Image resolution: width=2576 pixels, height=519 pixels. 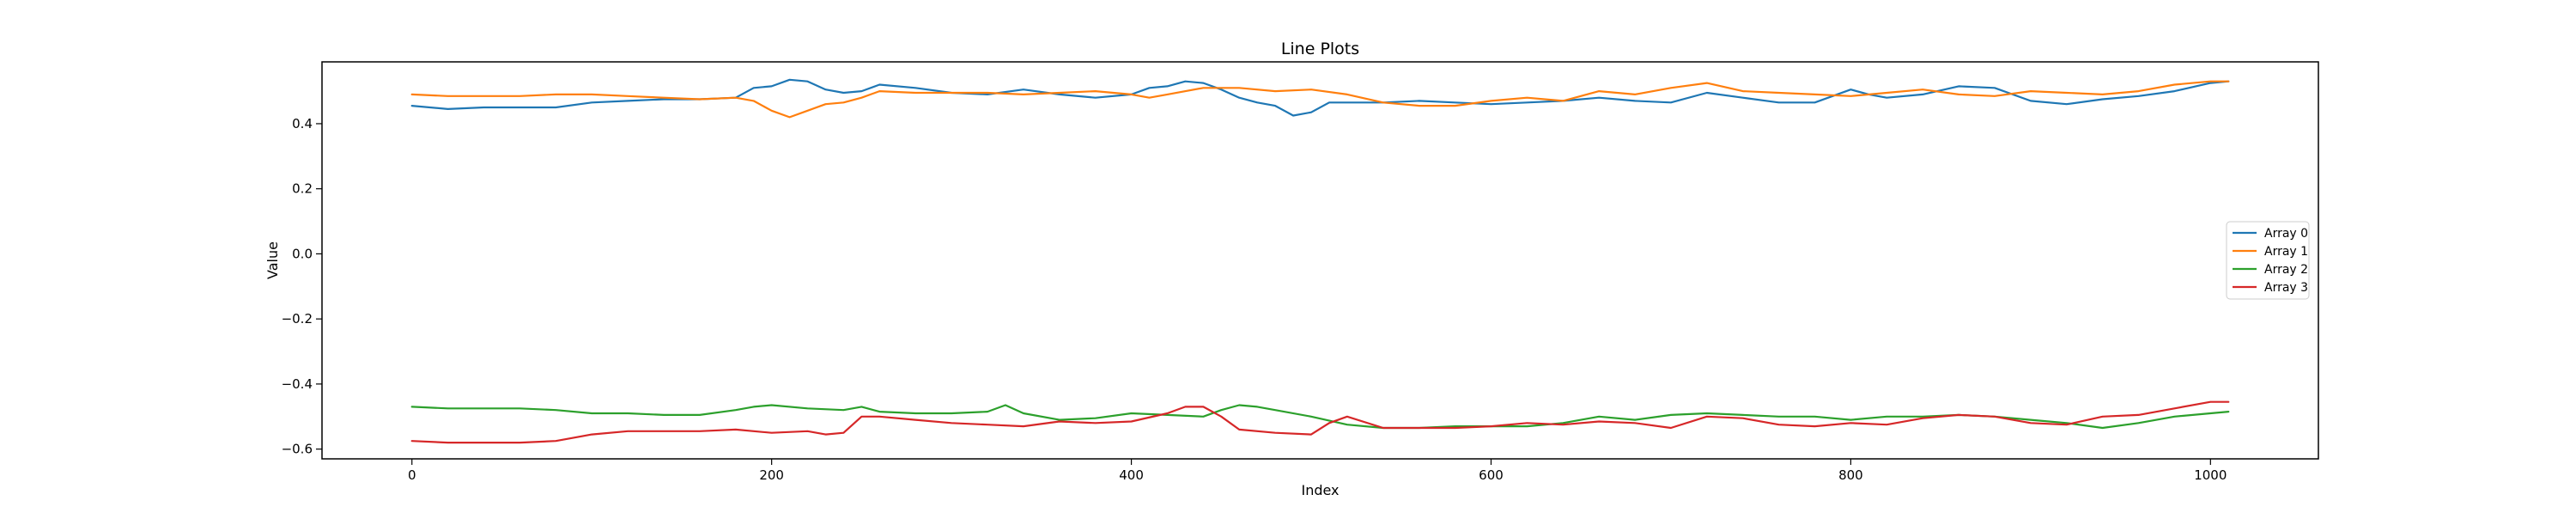 I want to click on x-tick-label-3: 600, so click(x=1492, y=475).